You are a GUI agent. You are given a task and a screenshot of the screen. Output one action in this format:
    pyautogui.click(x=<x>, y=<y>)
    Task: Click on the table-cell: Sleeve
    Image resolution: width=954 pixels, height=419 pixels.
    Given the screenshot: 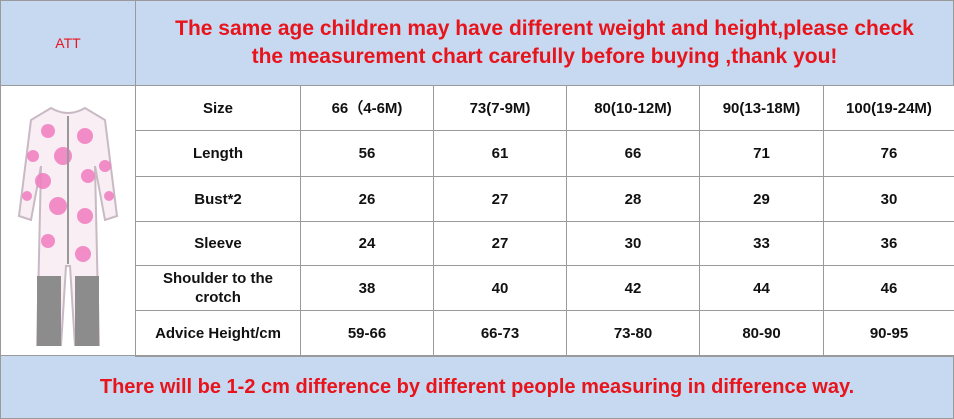 What is the action you would take?
    pyautogui.click(x=218, y=243)
    